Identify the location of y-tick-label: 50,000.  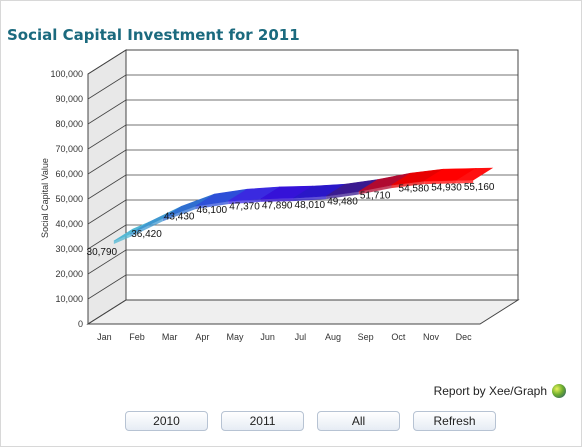
(69, 199).